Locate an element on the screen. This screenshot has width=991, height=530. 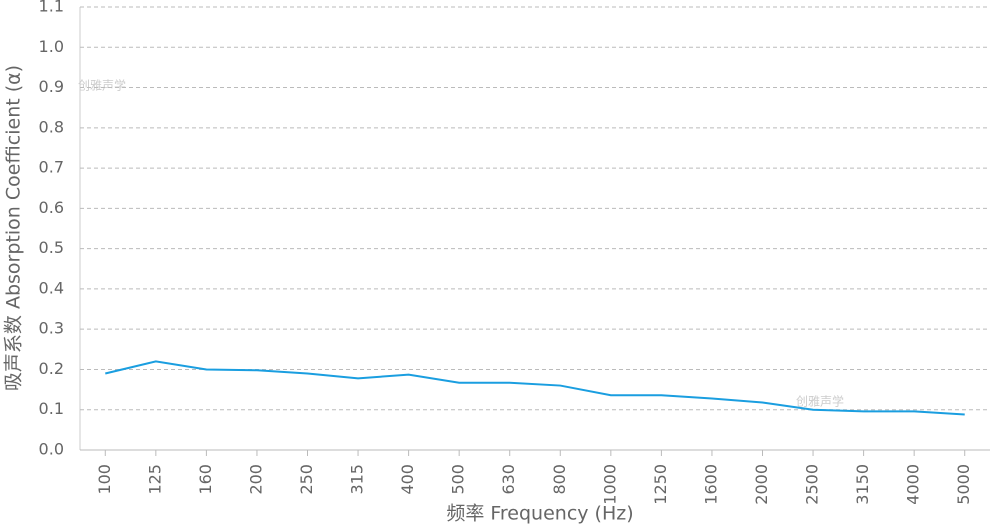
x-tick-label: 315 is located at coordinates (357, 479).